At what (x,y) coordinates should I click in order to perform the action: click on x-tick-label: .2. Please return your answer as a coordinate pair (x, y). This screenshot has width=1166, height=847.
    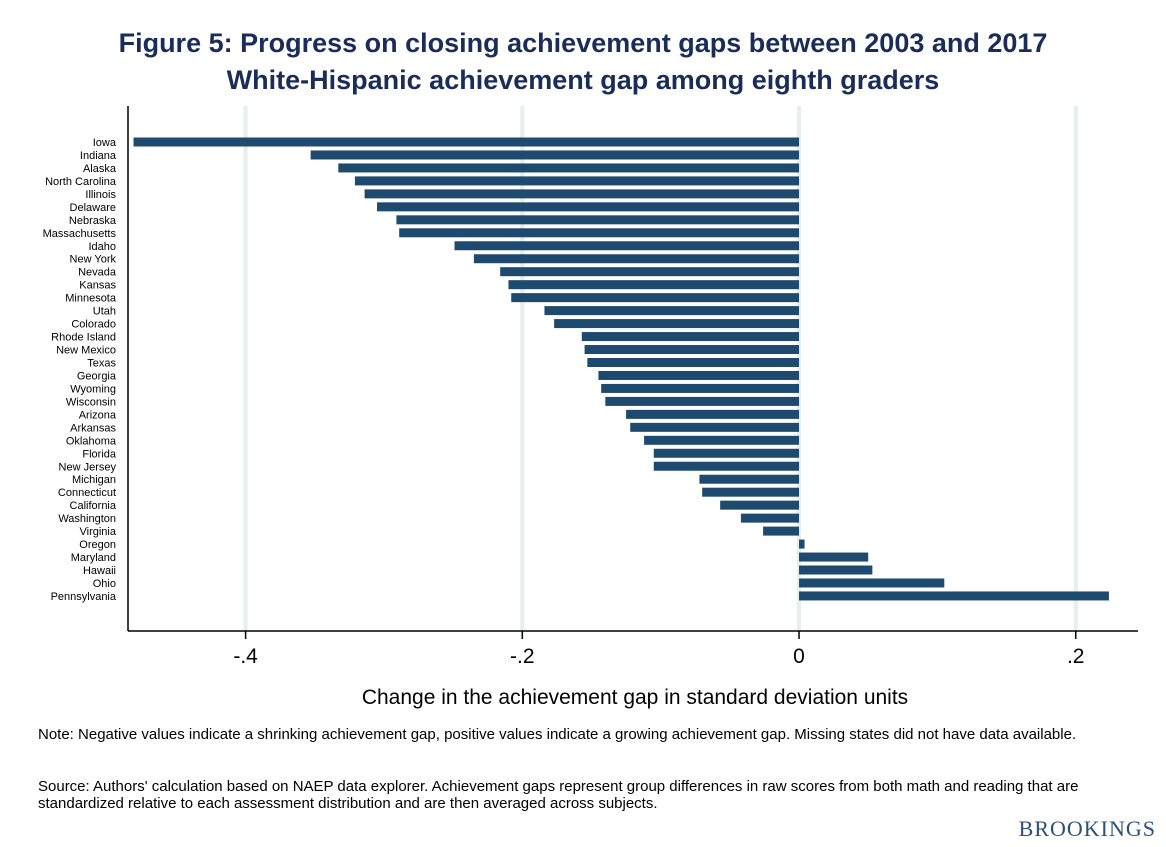
    Looking at the image, I should click on (1076, 656).